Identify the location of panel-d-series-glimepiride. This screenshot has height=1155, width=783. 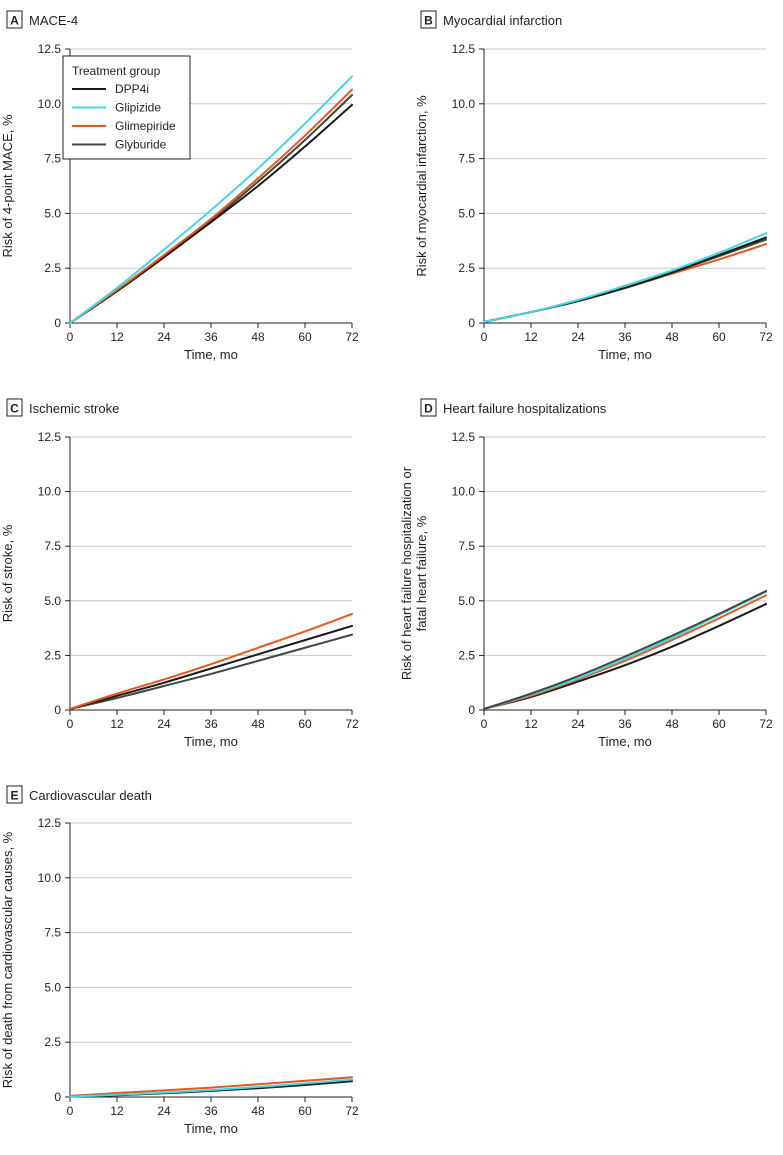
(625, 652).